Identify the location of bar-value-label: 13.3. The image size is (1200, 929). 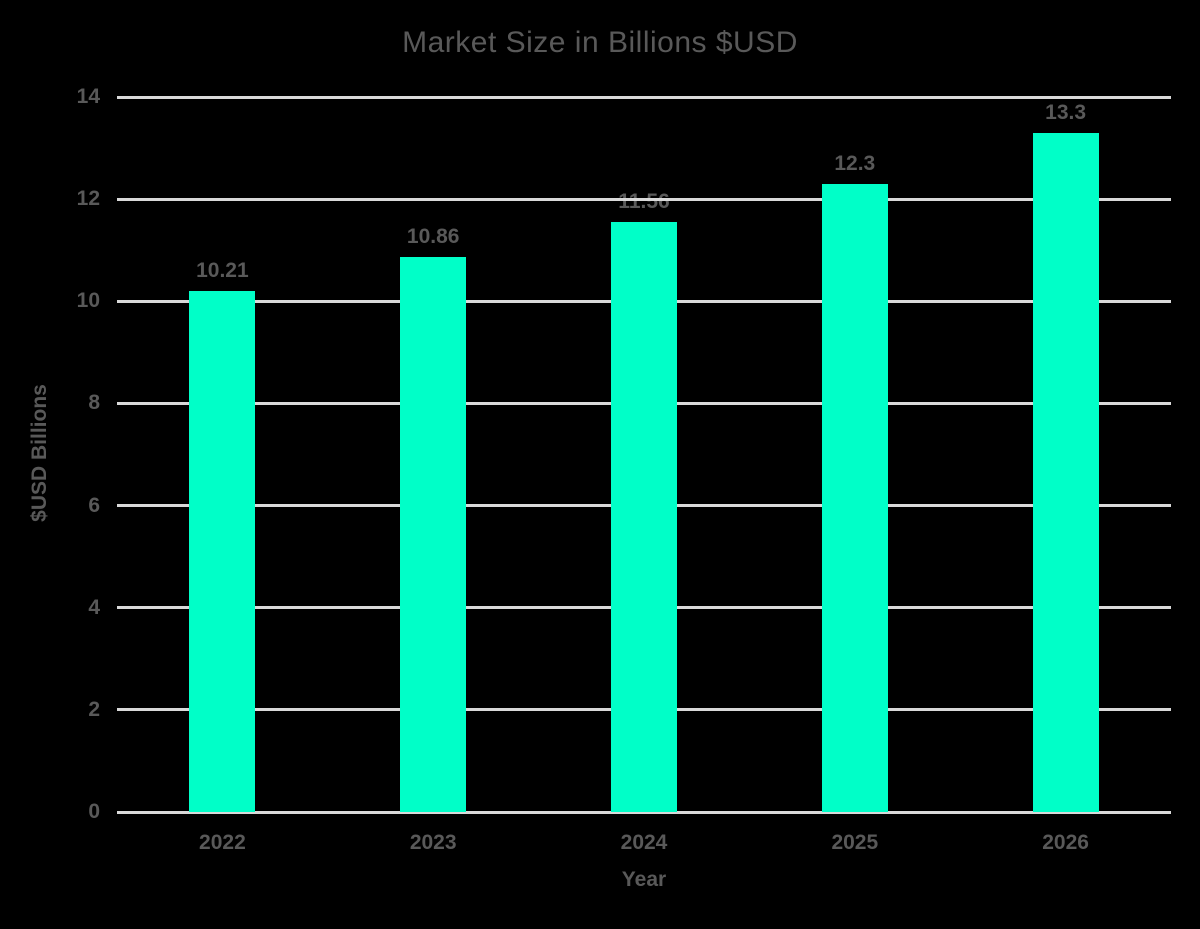
(1066, 112).